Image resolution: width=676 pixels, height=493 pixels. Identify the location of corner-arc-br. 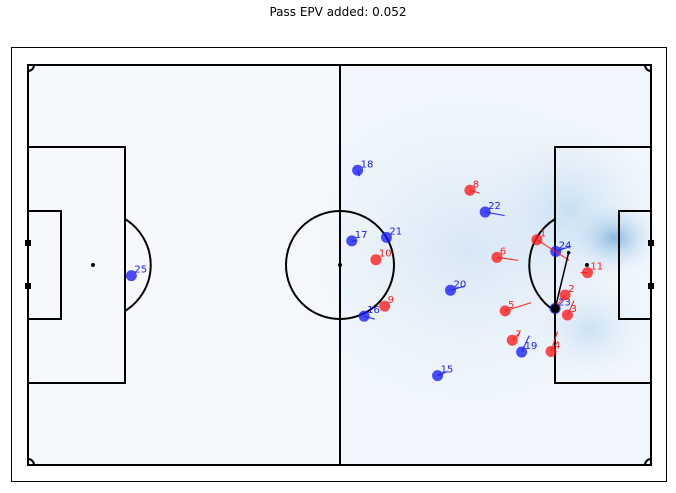
(648, 462).